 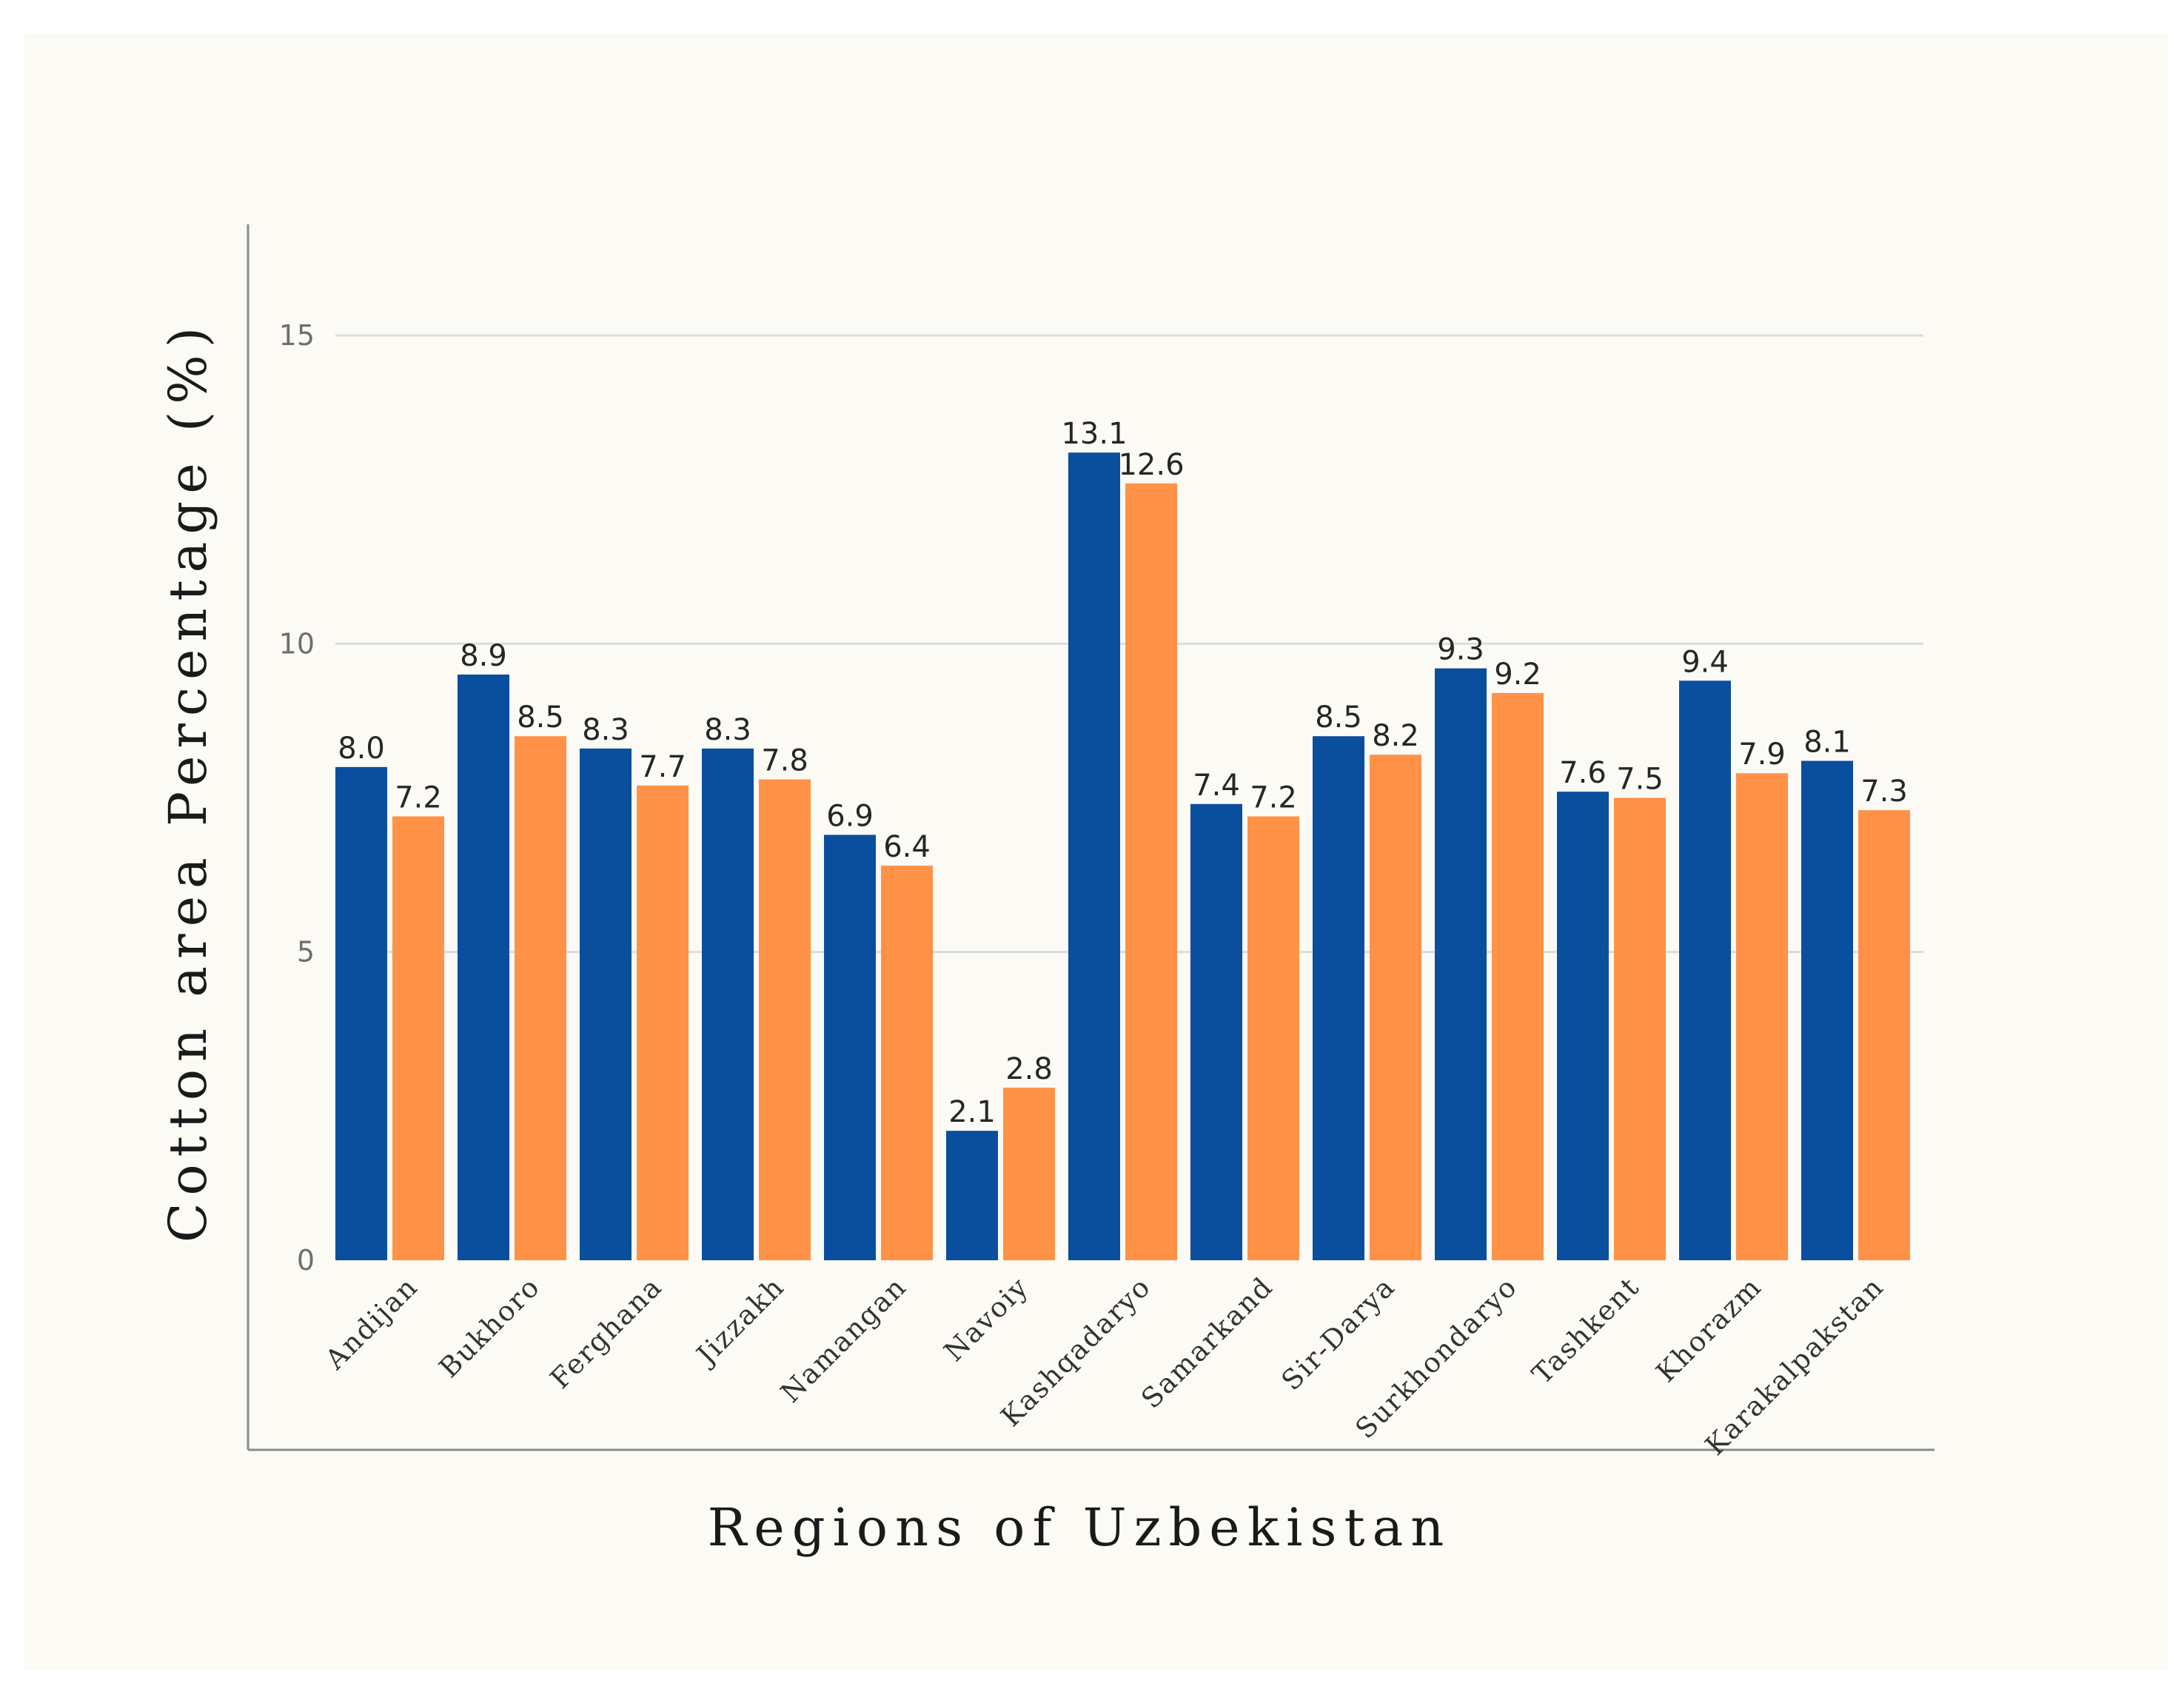 I want to click on data-label: 6.9, so click(x=850, y=816).